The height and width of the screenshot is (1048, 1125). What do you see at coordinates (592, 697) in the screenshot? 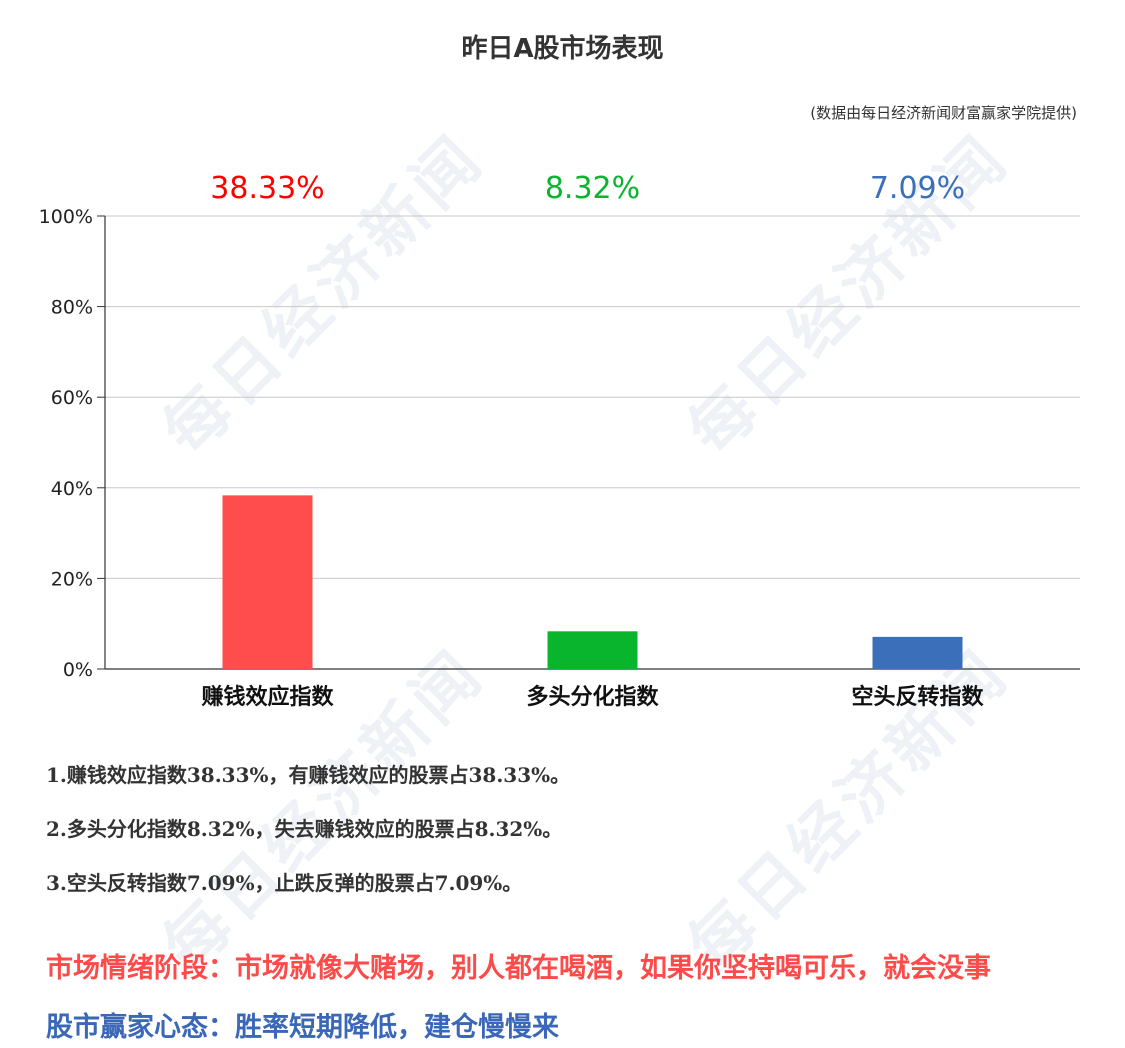
I see `category-label: 多头分化指数` at bounding box center [592, 697].